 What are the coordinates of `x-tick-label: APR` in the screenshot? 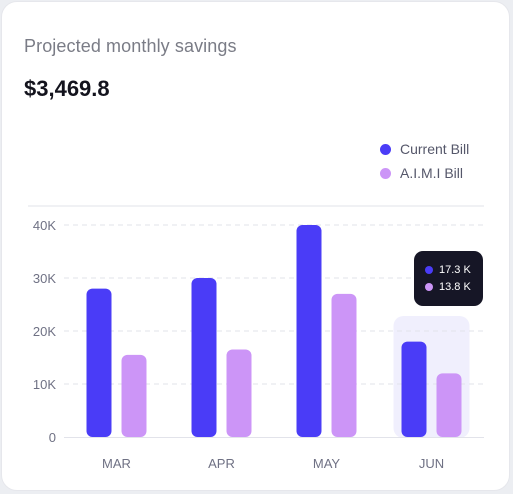 It's located at (221, 463).